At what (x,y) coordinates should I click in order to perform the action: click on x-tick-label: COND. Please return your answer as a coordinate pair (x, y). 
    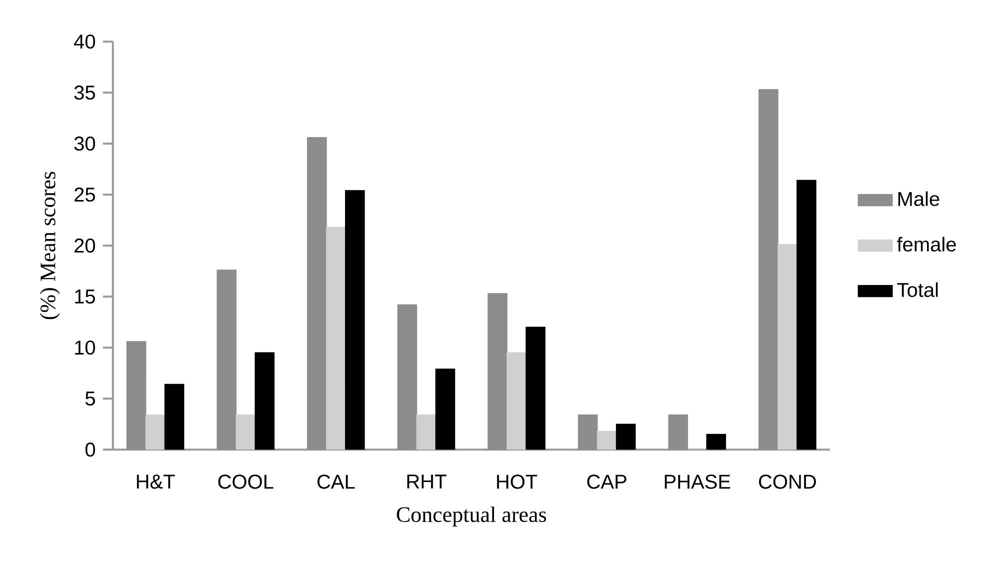
    Looking at the image, I should click on (787, 481).